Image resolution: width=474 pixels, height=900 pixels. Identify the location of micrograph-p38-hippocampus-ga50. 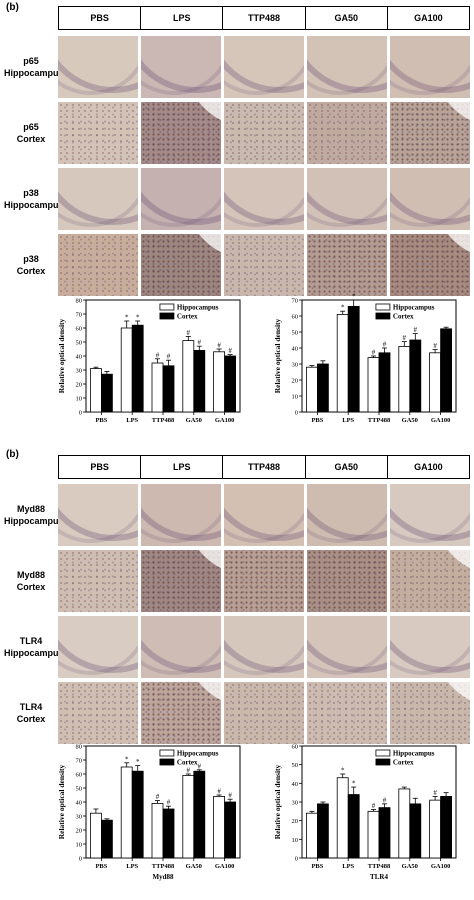
(347, 199).